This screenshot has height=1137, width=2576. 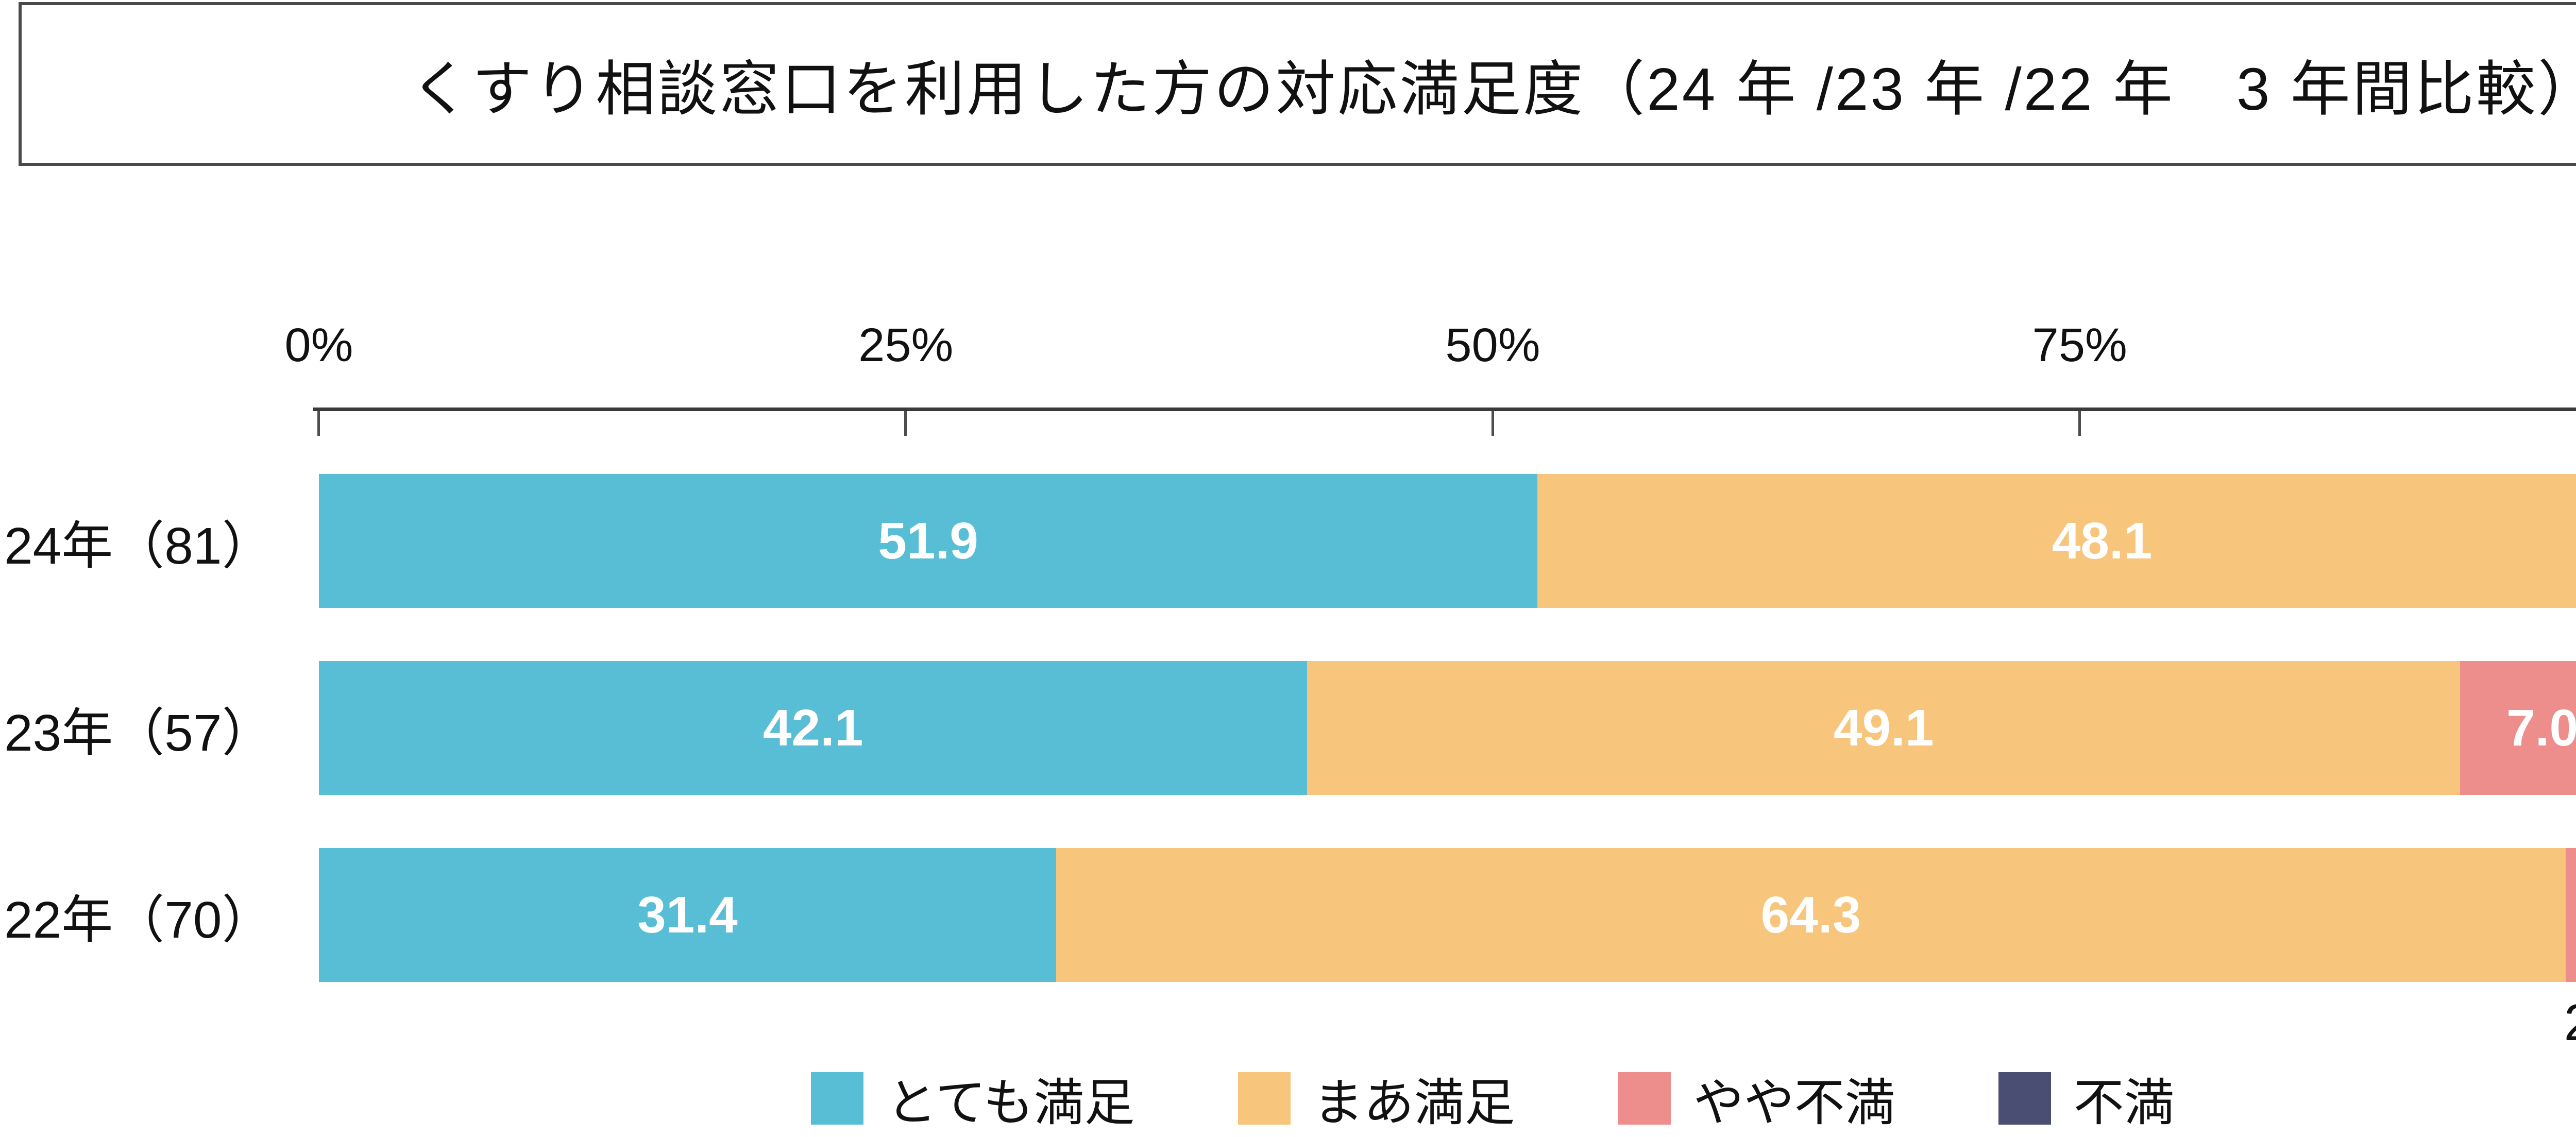 I want to click on segment-very-satisfied: 42.1, so click(x=813, y=728).